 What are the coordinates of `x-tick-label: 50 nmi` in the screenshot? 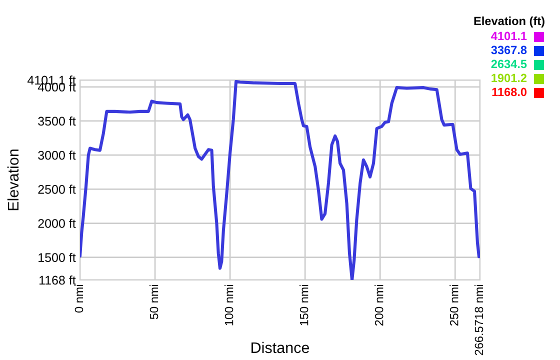 It's located at (154, 302).